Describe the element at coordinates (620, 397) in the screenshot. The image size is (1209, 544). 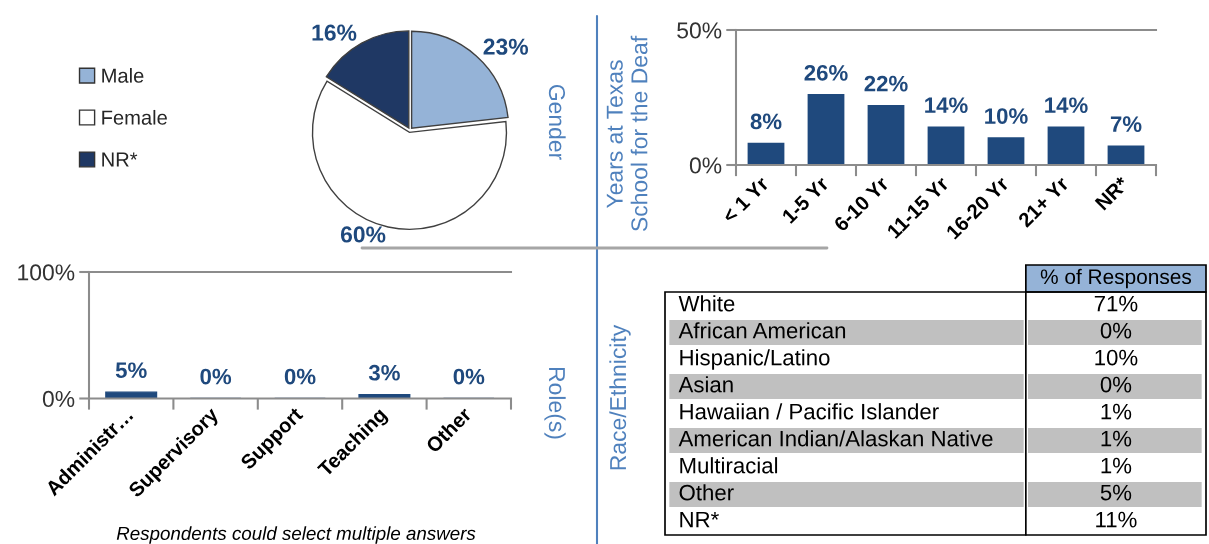
I see `text: Race/Ethnicity` at that location.